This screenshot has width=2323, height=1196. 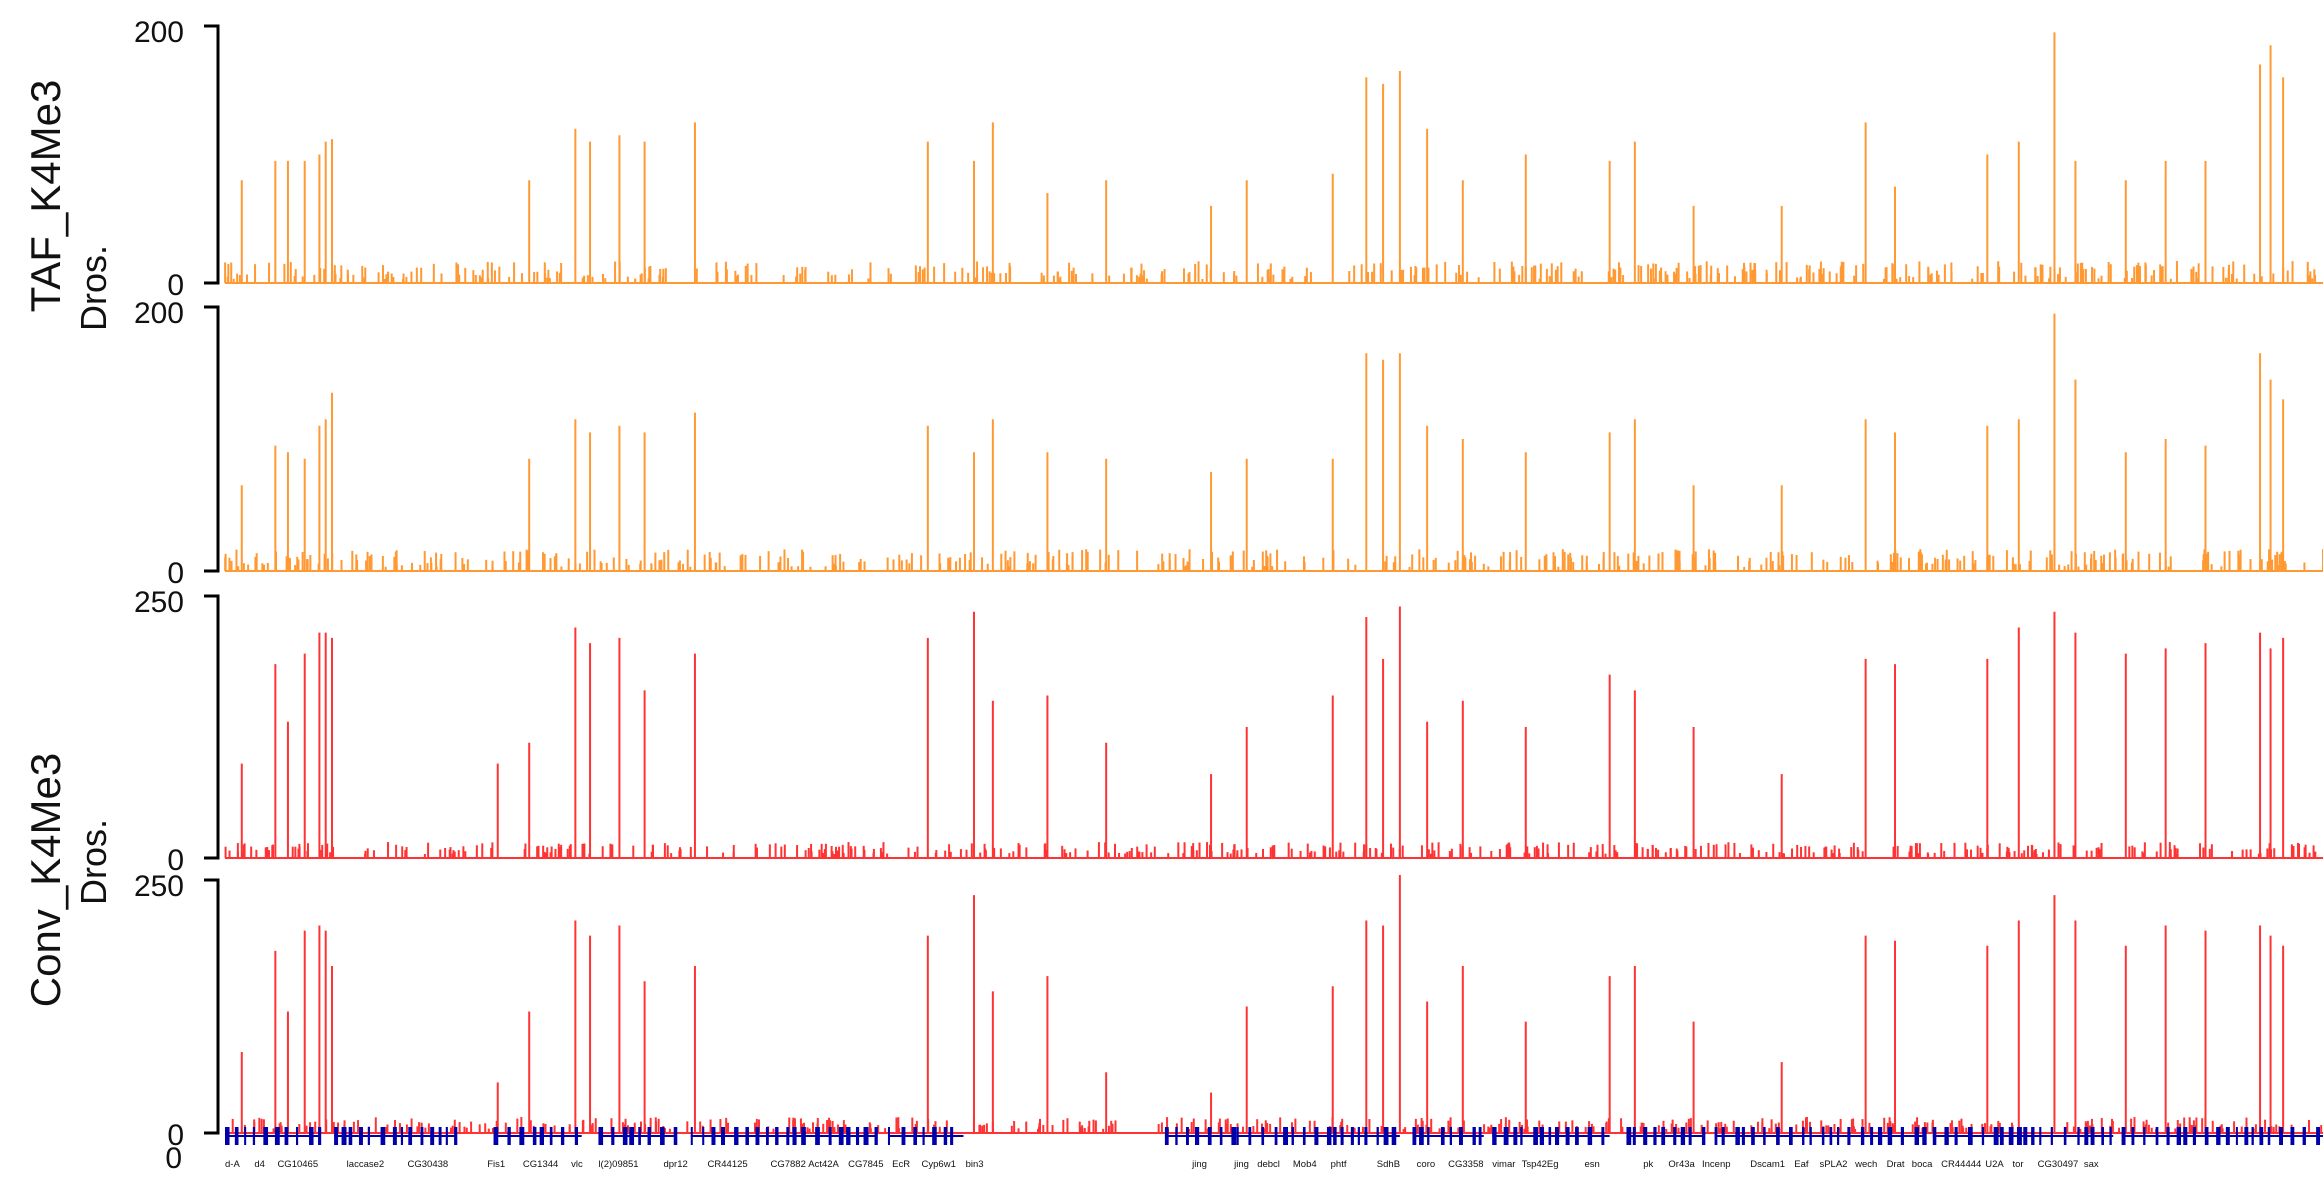 I want to click on gene-label: CG10465, so click(x=297, y=1164).